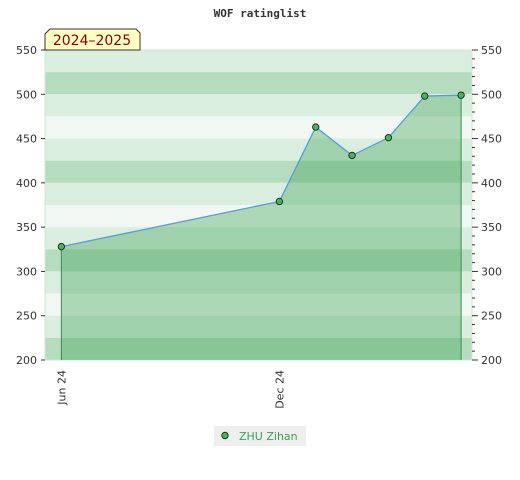  Describe the element at coordinates (26, 271) in the screenshot. I see `y-tick-label-left: 300` at that location.